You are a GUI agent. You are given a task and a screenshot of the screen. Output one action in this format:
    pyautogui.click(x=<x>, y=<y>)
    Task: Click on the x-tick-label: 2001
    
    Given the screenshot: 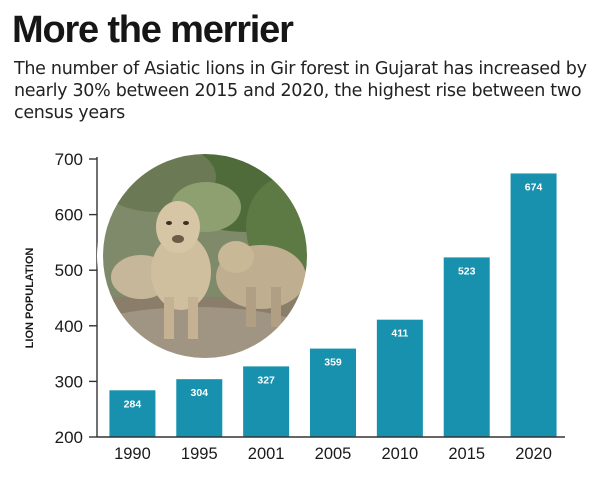 What is the action you would take?
    pyautogui.click(x=266, y=454)
    